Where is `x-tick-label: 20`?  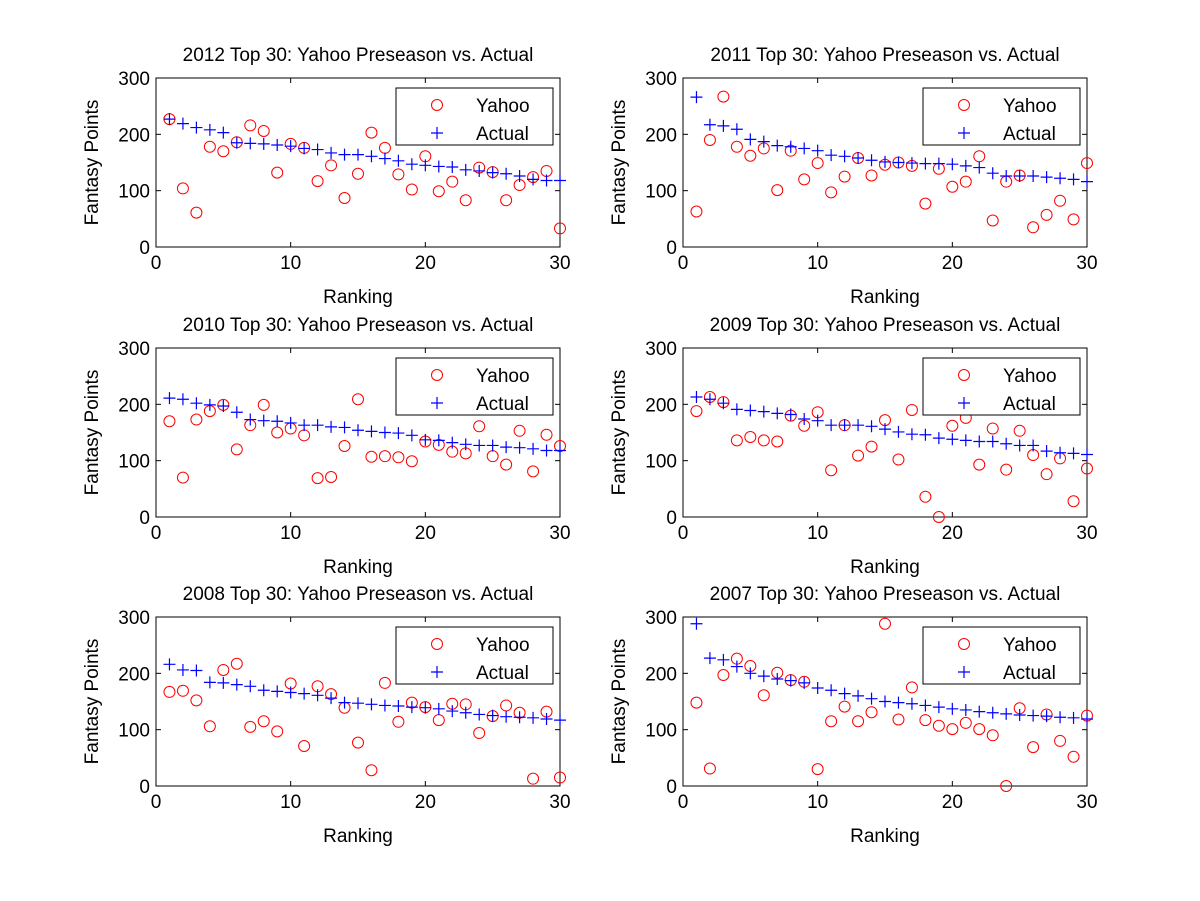 x-tick-label: 20 is located at coordinates (952, 533).